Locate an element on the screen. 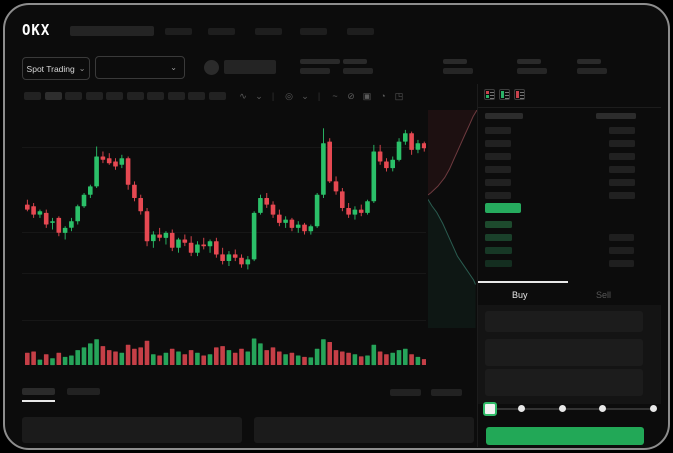  icon-ask-mark is located at coordinates (487, 92).